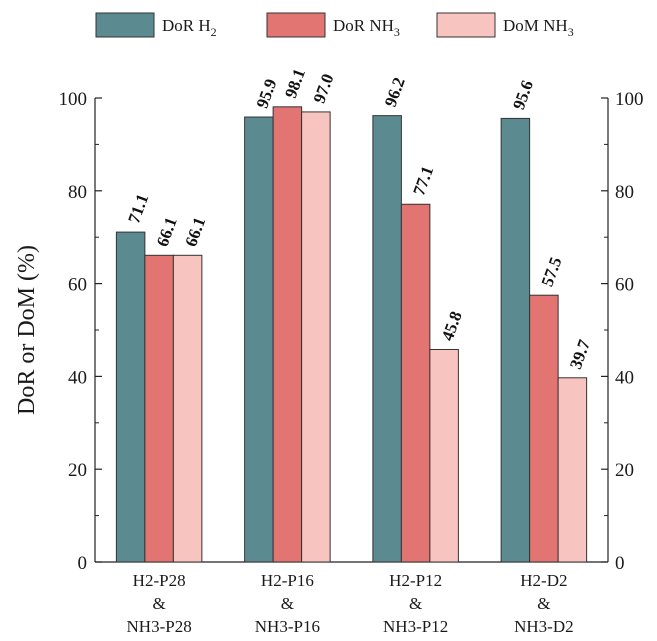  I want to click on y-tick-label-right: 40, so click(624, 377).